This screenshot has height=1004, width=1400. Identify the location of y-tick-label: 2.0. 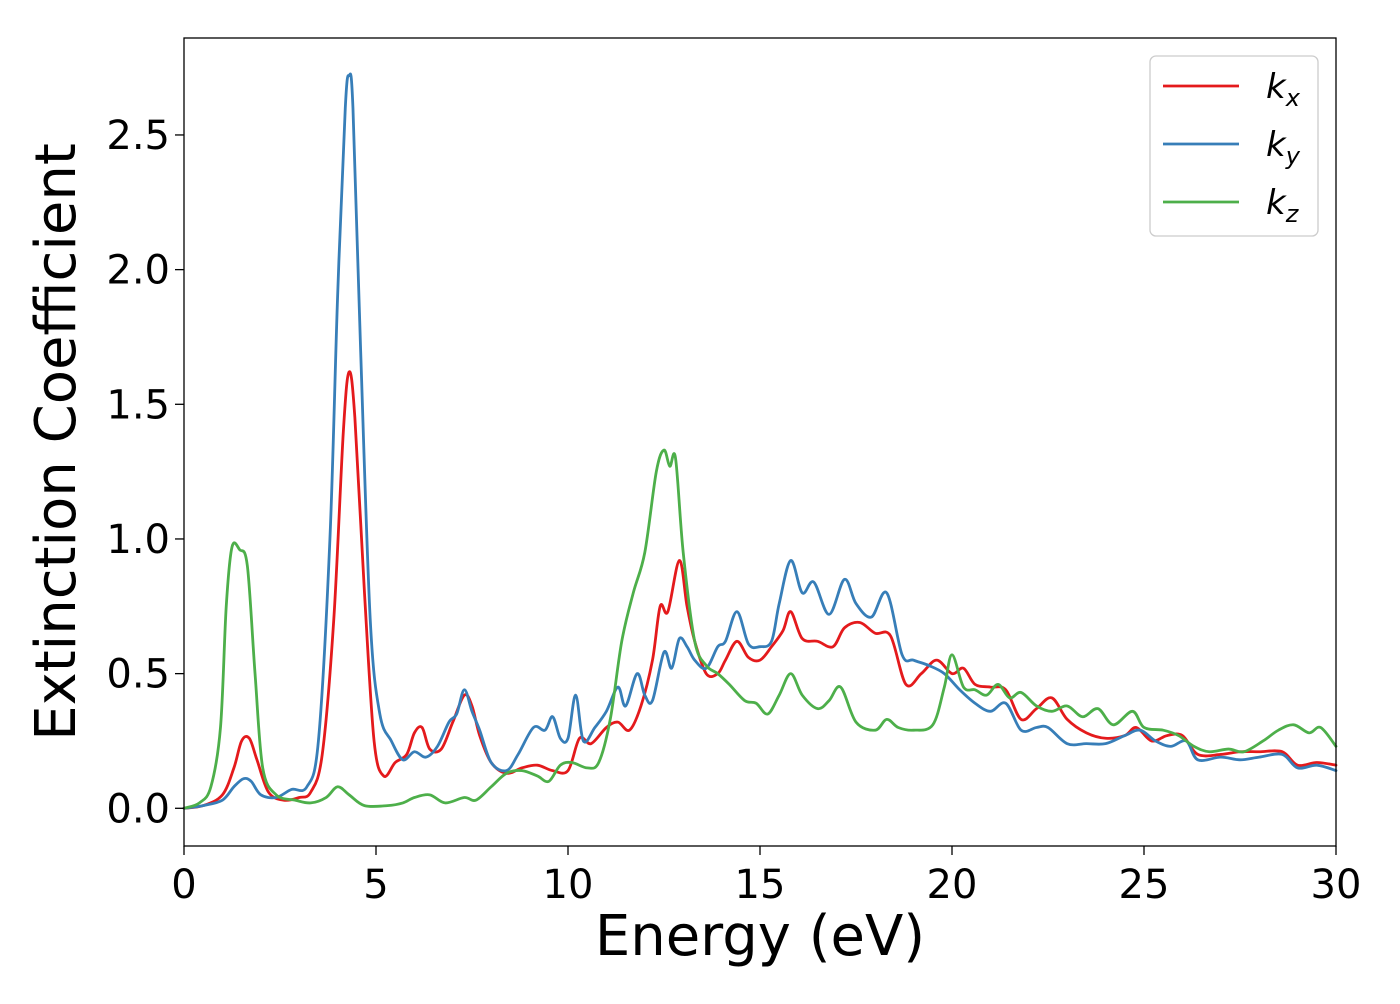
(138, 271).